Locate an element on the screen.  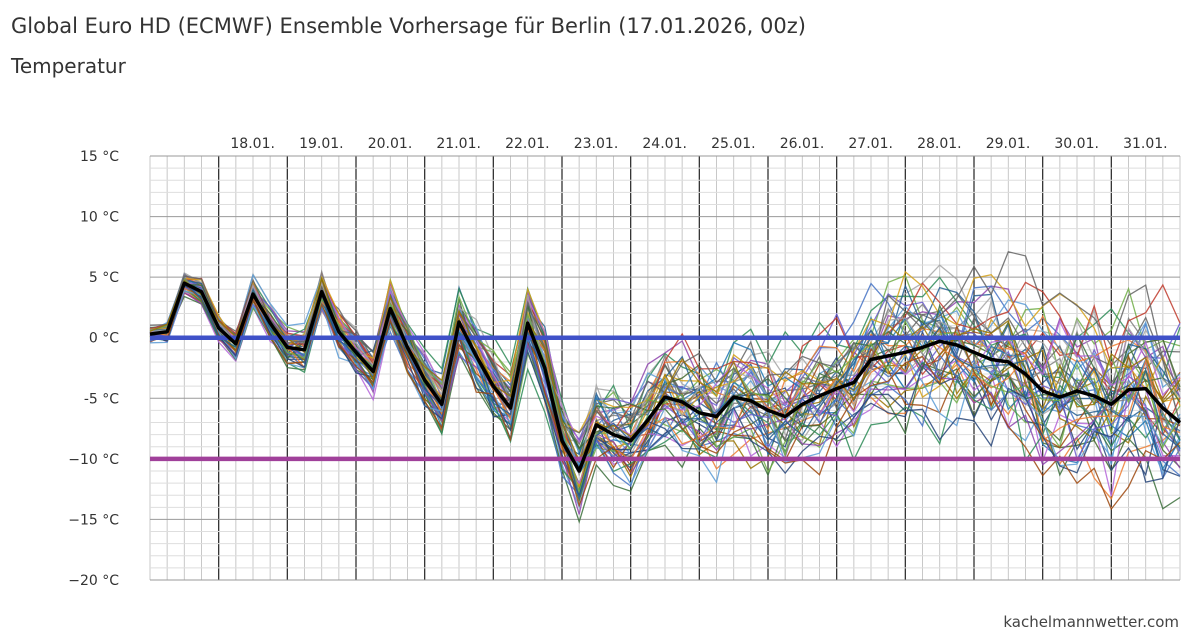
x-day-label: 29.01. is located at coordinates (1008, 144).